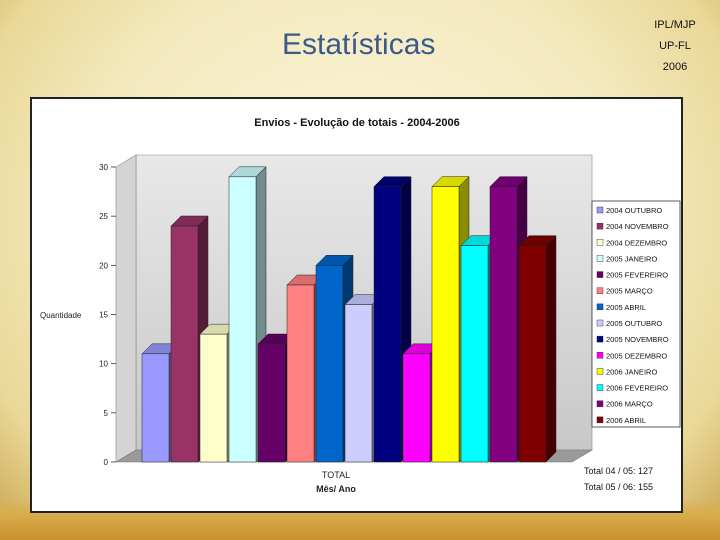 The image size is (720, 540). I want to click on org-line-1: IPL/MJP, so click(675, 25).